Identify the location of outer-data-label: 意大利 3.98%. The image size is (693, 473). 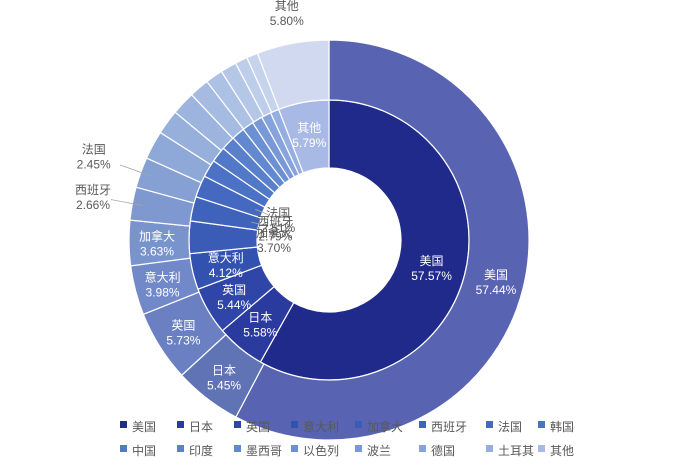
(163, 284).